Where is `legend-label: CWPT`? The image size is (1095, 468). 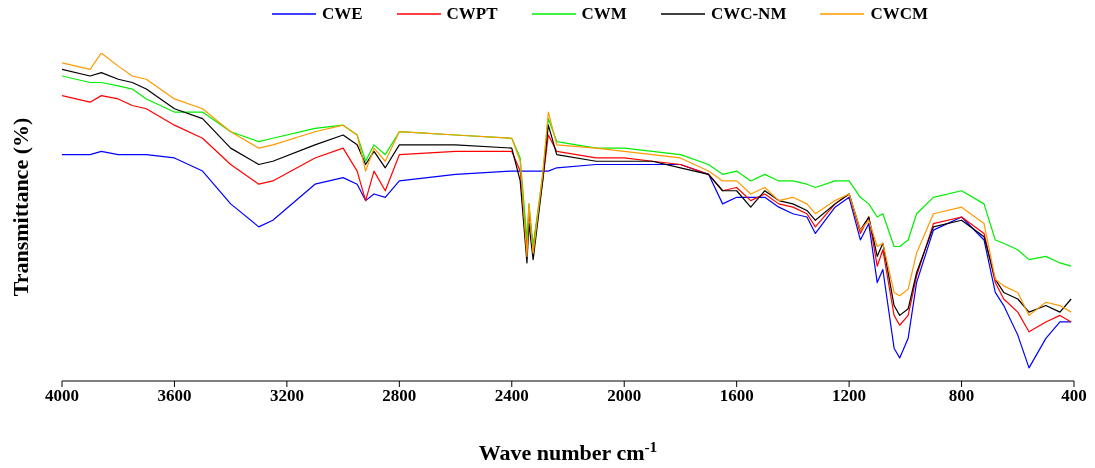 legend-label: CWPT is located at coordinates (472, 14).